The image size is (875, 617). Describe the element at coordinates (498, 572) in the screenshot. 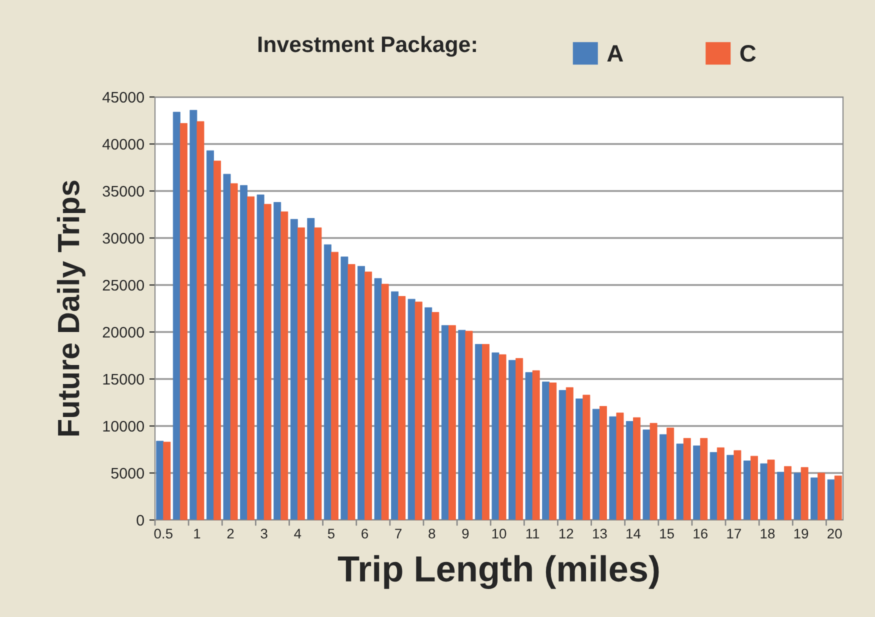

I see `x-axis-title: Trip Length (miles)` at that location.